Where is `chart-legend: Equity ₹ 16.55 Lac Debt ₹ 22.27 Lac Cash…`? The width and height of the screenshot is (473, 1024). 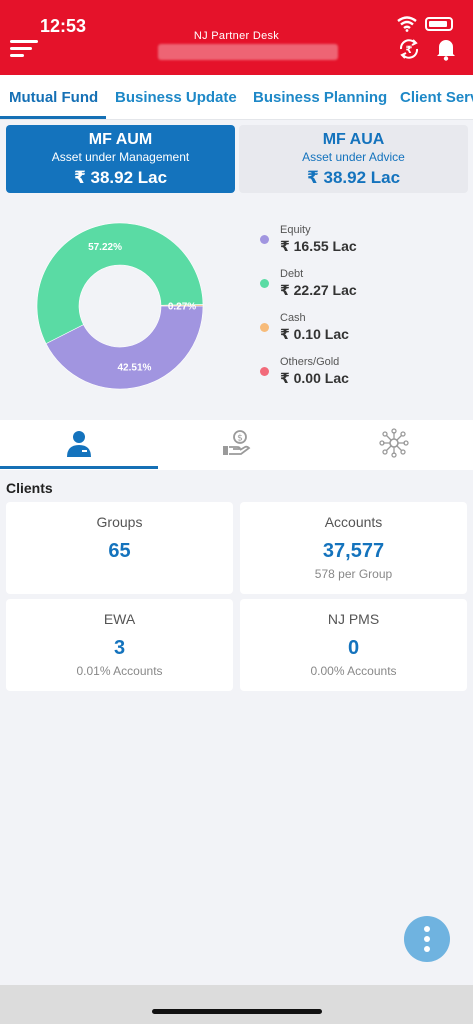
chart-legend: Equity ₹ 16.55 Lac Debt ₹ 22.27 Lac Cash… is located at coordinates (307, 311).